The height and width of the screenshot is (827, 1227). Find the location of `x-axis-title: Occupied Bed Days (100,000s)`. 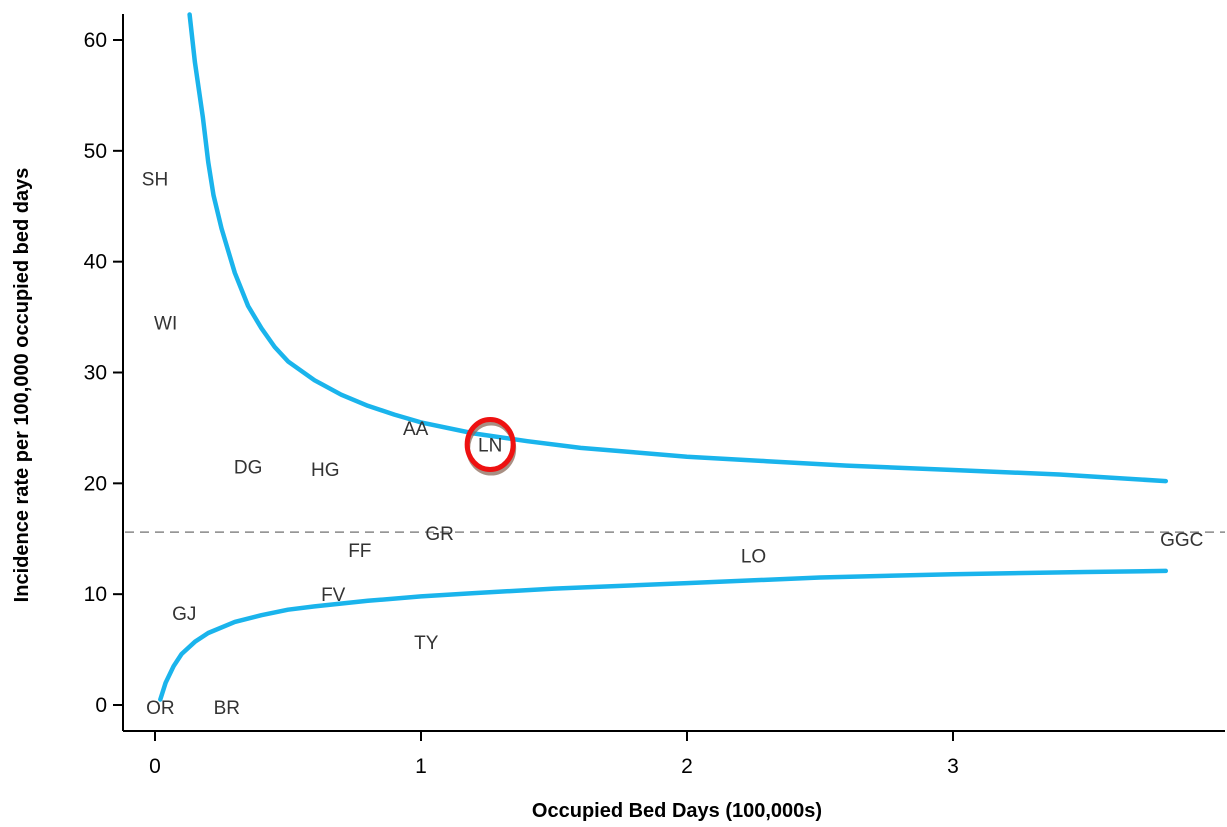

x-axis-title: Occupied Bed Days (100,000s) is located at coordinates (677, 811).